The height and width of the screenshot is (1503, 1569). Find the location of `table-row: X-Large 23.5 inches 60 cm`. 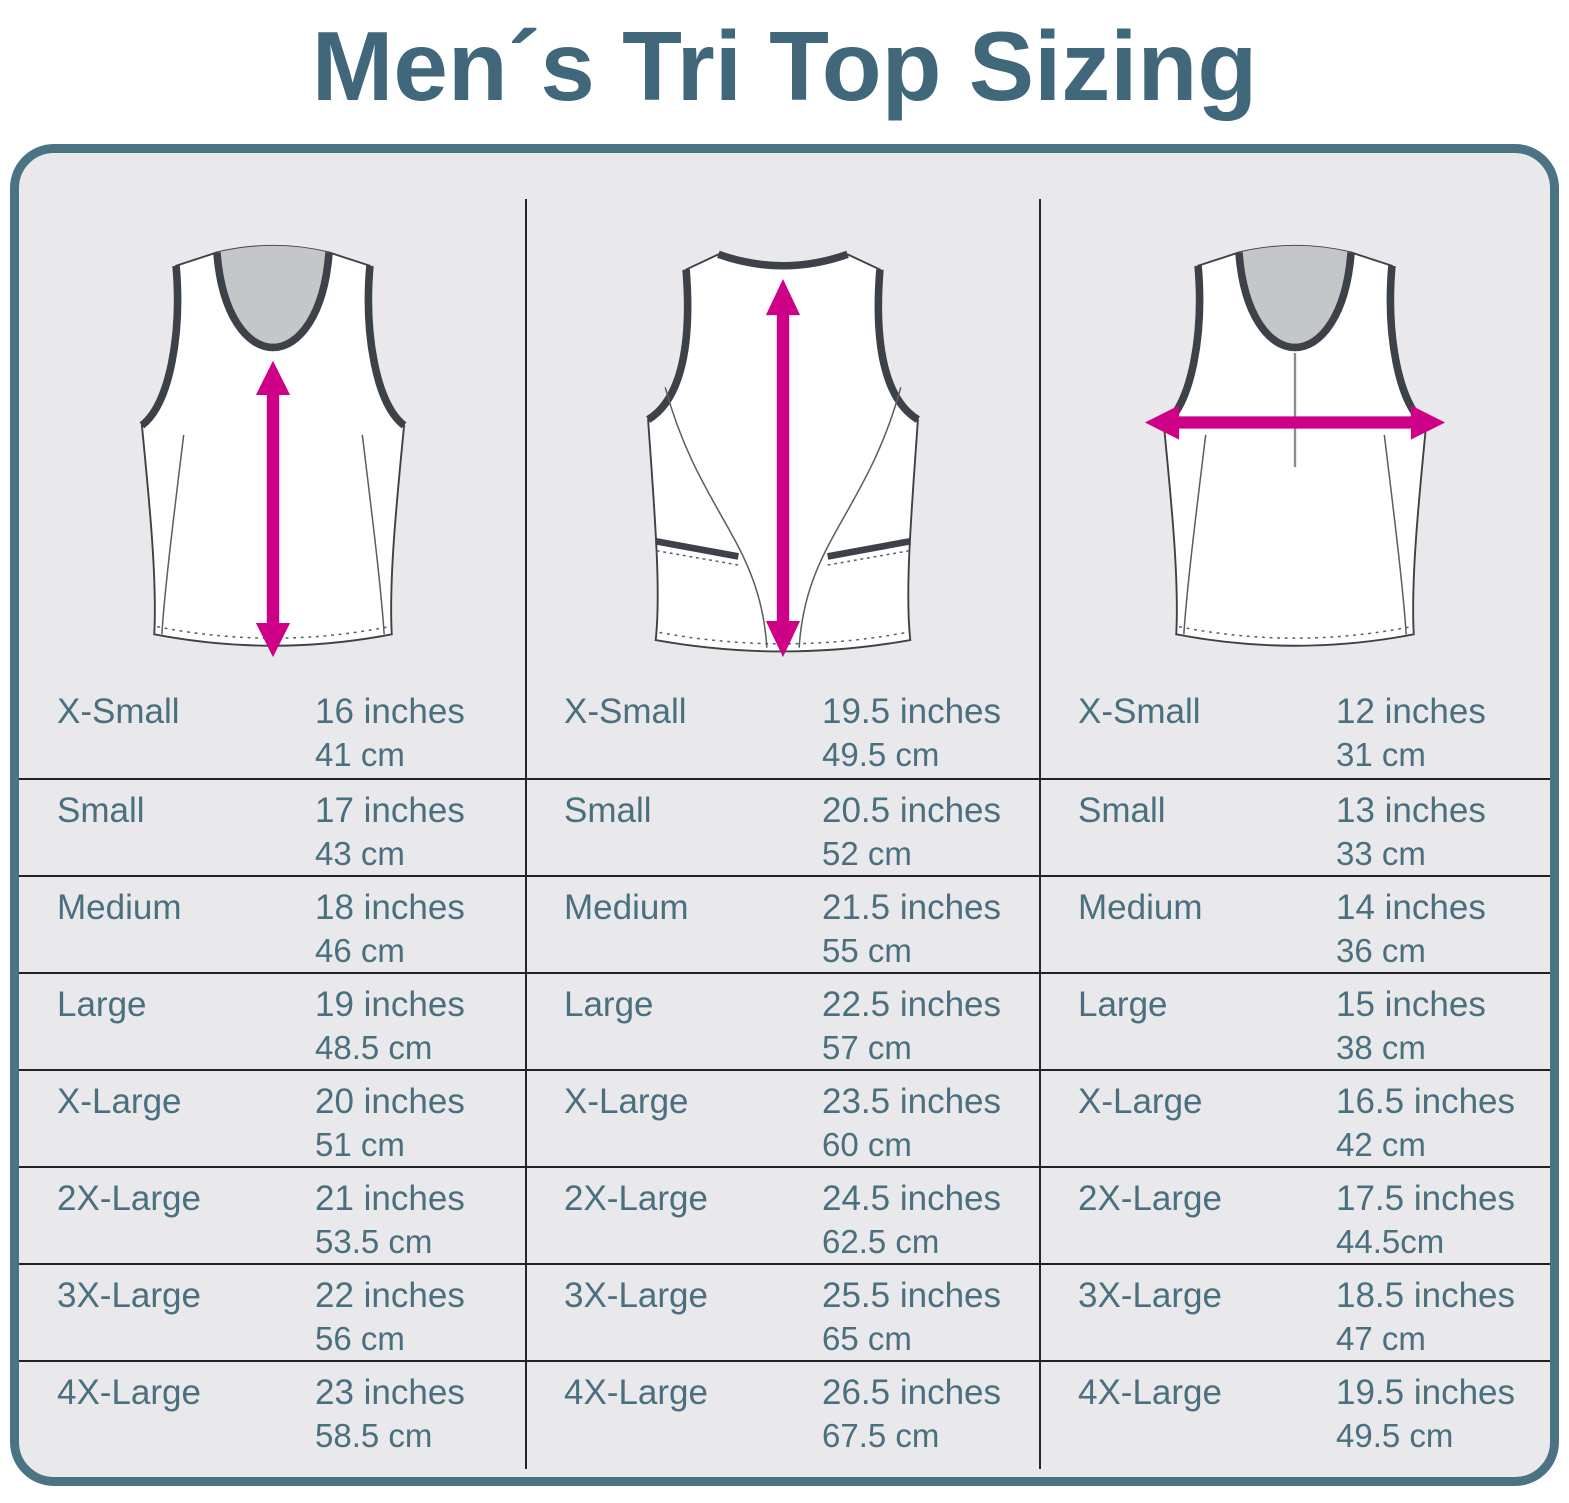

table-row: X-Large 23.5 inches 60 cm is located at coordinates (783, 1117).